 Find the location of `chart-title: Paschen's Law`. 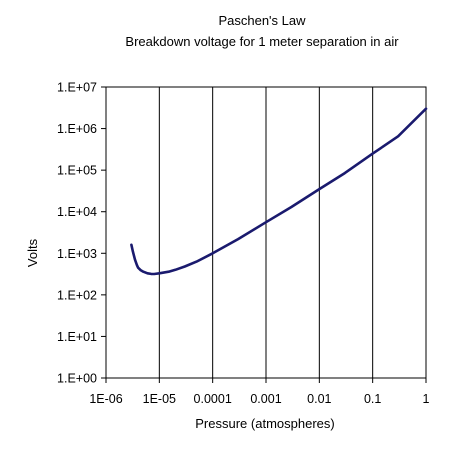

chart-title: Paschen's Law is located at coordinates (262, 20).